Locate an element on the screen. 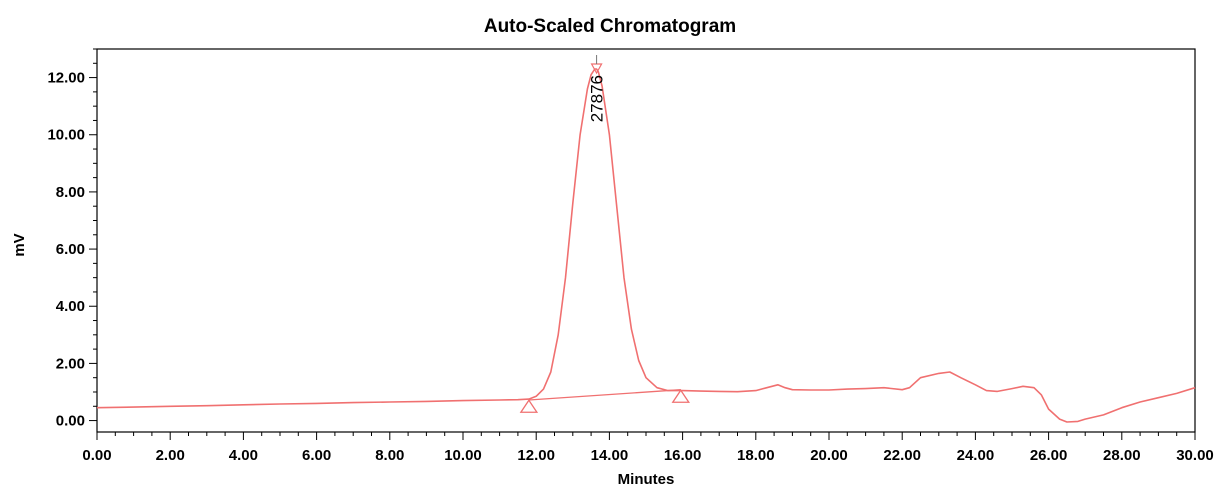  peak-baseline is located at coordinates (604, 395).